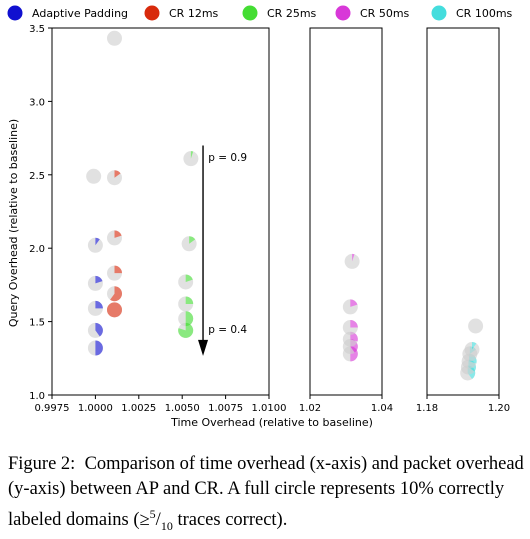 This screenshot has width=530, height=539. I want to click on annotation-p-0-4: p = 0.4, so click(227, 330).